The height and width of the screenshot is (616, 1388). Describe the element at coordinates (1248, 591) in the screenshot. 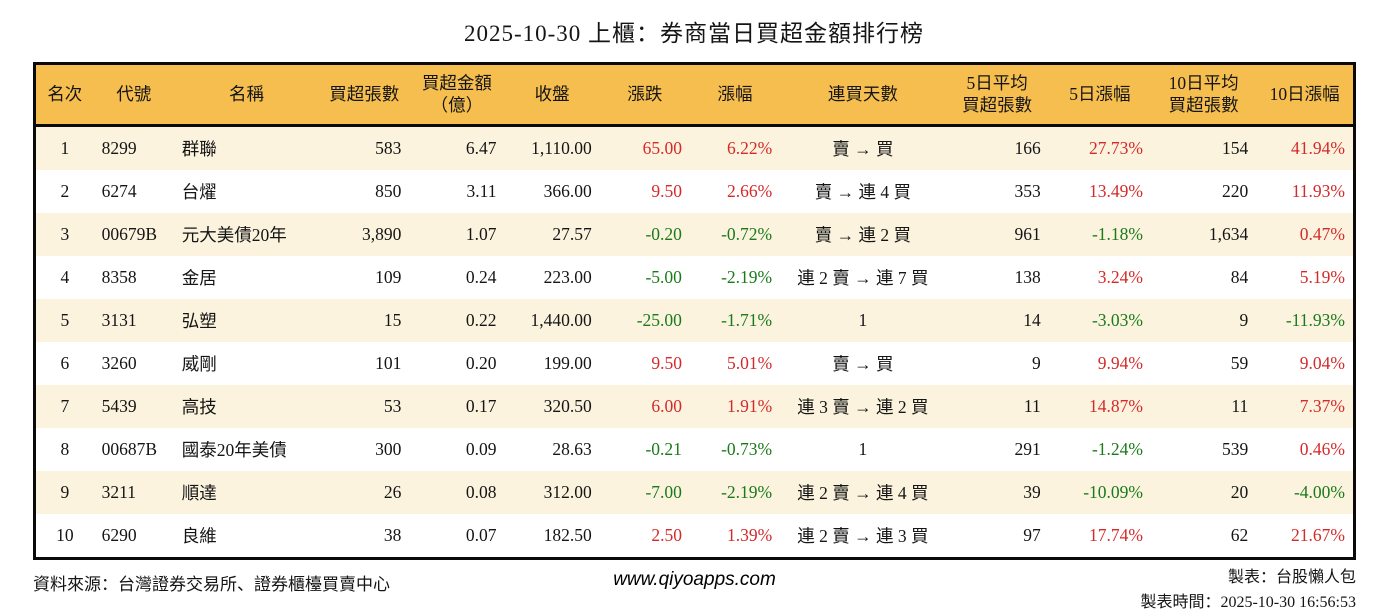

I see `footer-credits: 製表：台股懶人包 製表時間：2025-10-30 16:56:53` at that location.